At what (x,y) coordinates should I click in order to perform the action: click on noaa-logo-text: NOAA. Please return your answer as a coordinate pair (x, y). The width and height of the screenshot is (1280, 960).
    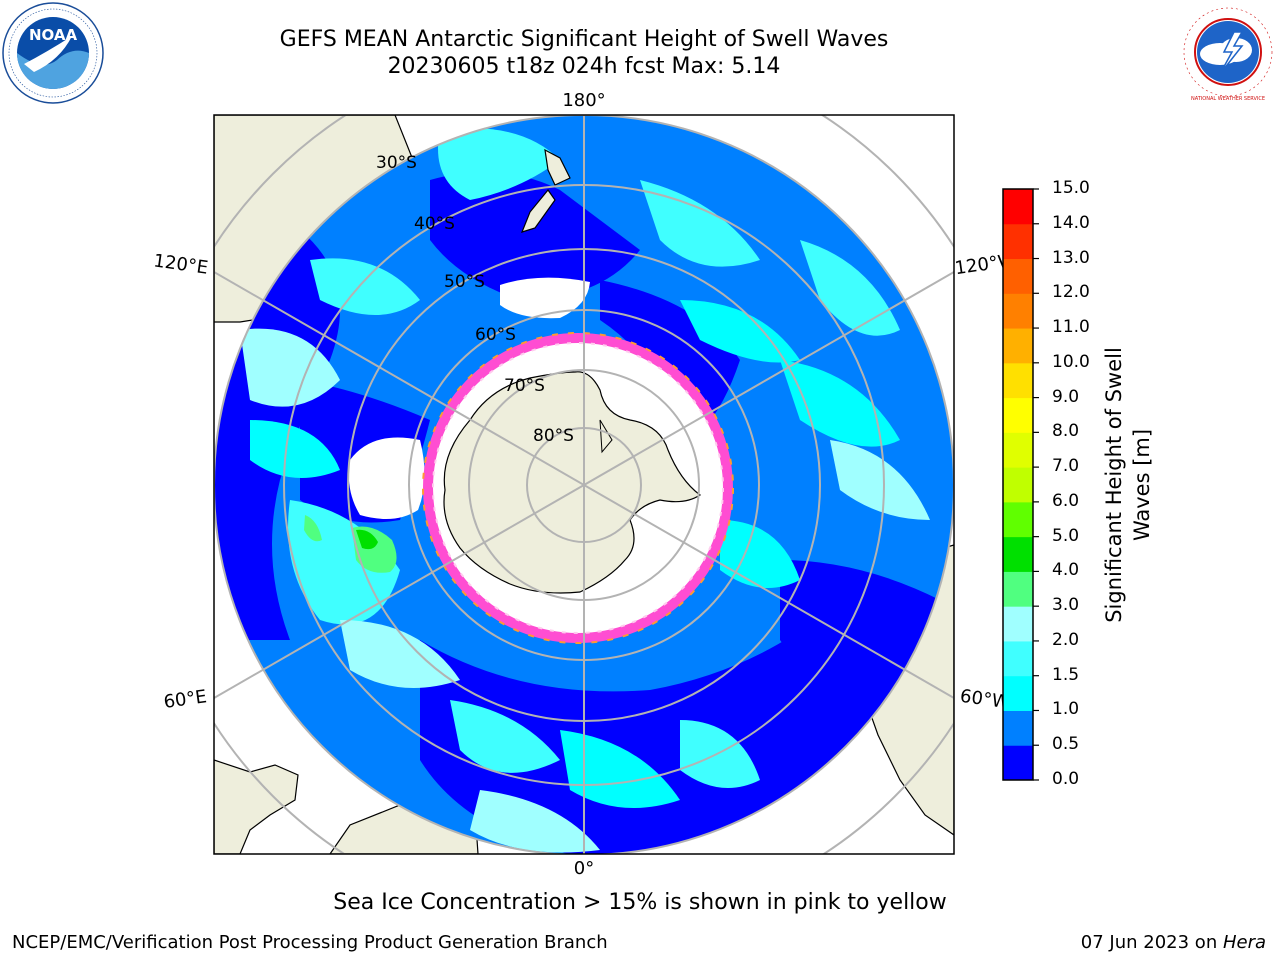
    Looking at the image, I should click on (53, 35).